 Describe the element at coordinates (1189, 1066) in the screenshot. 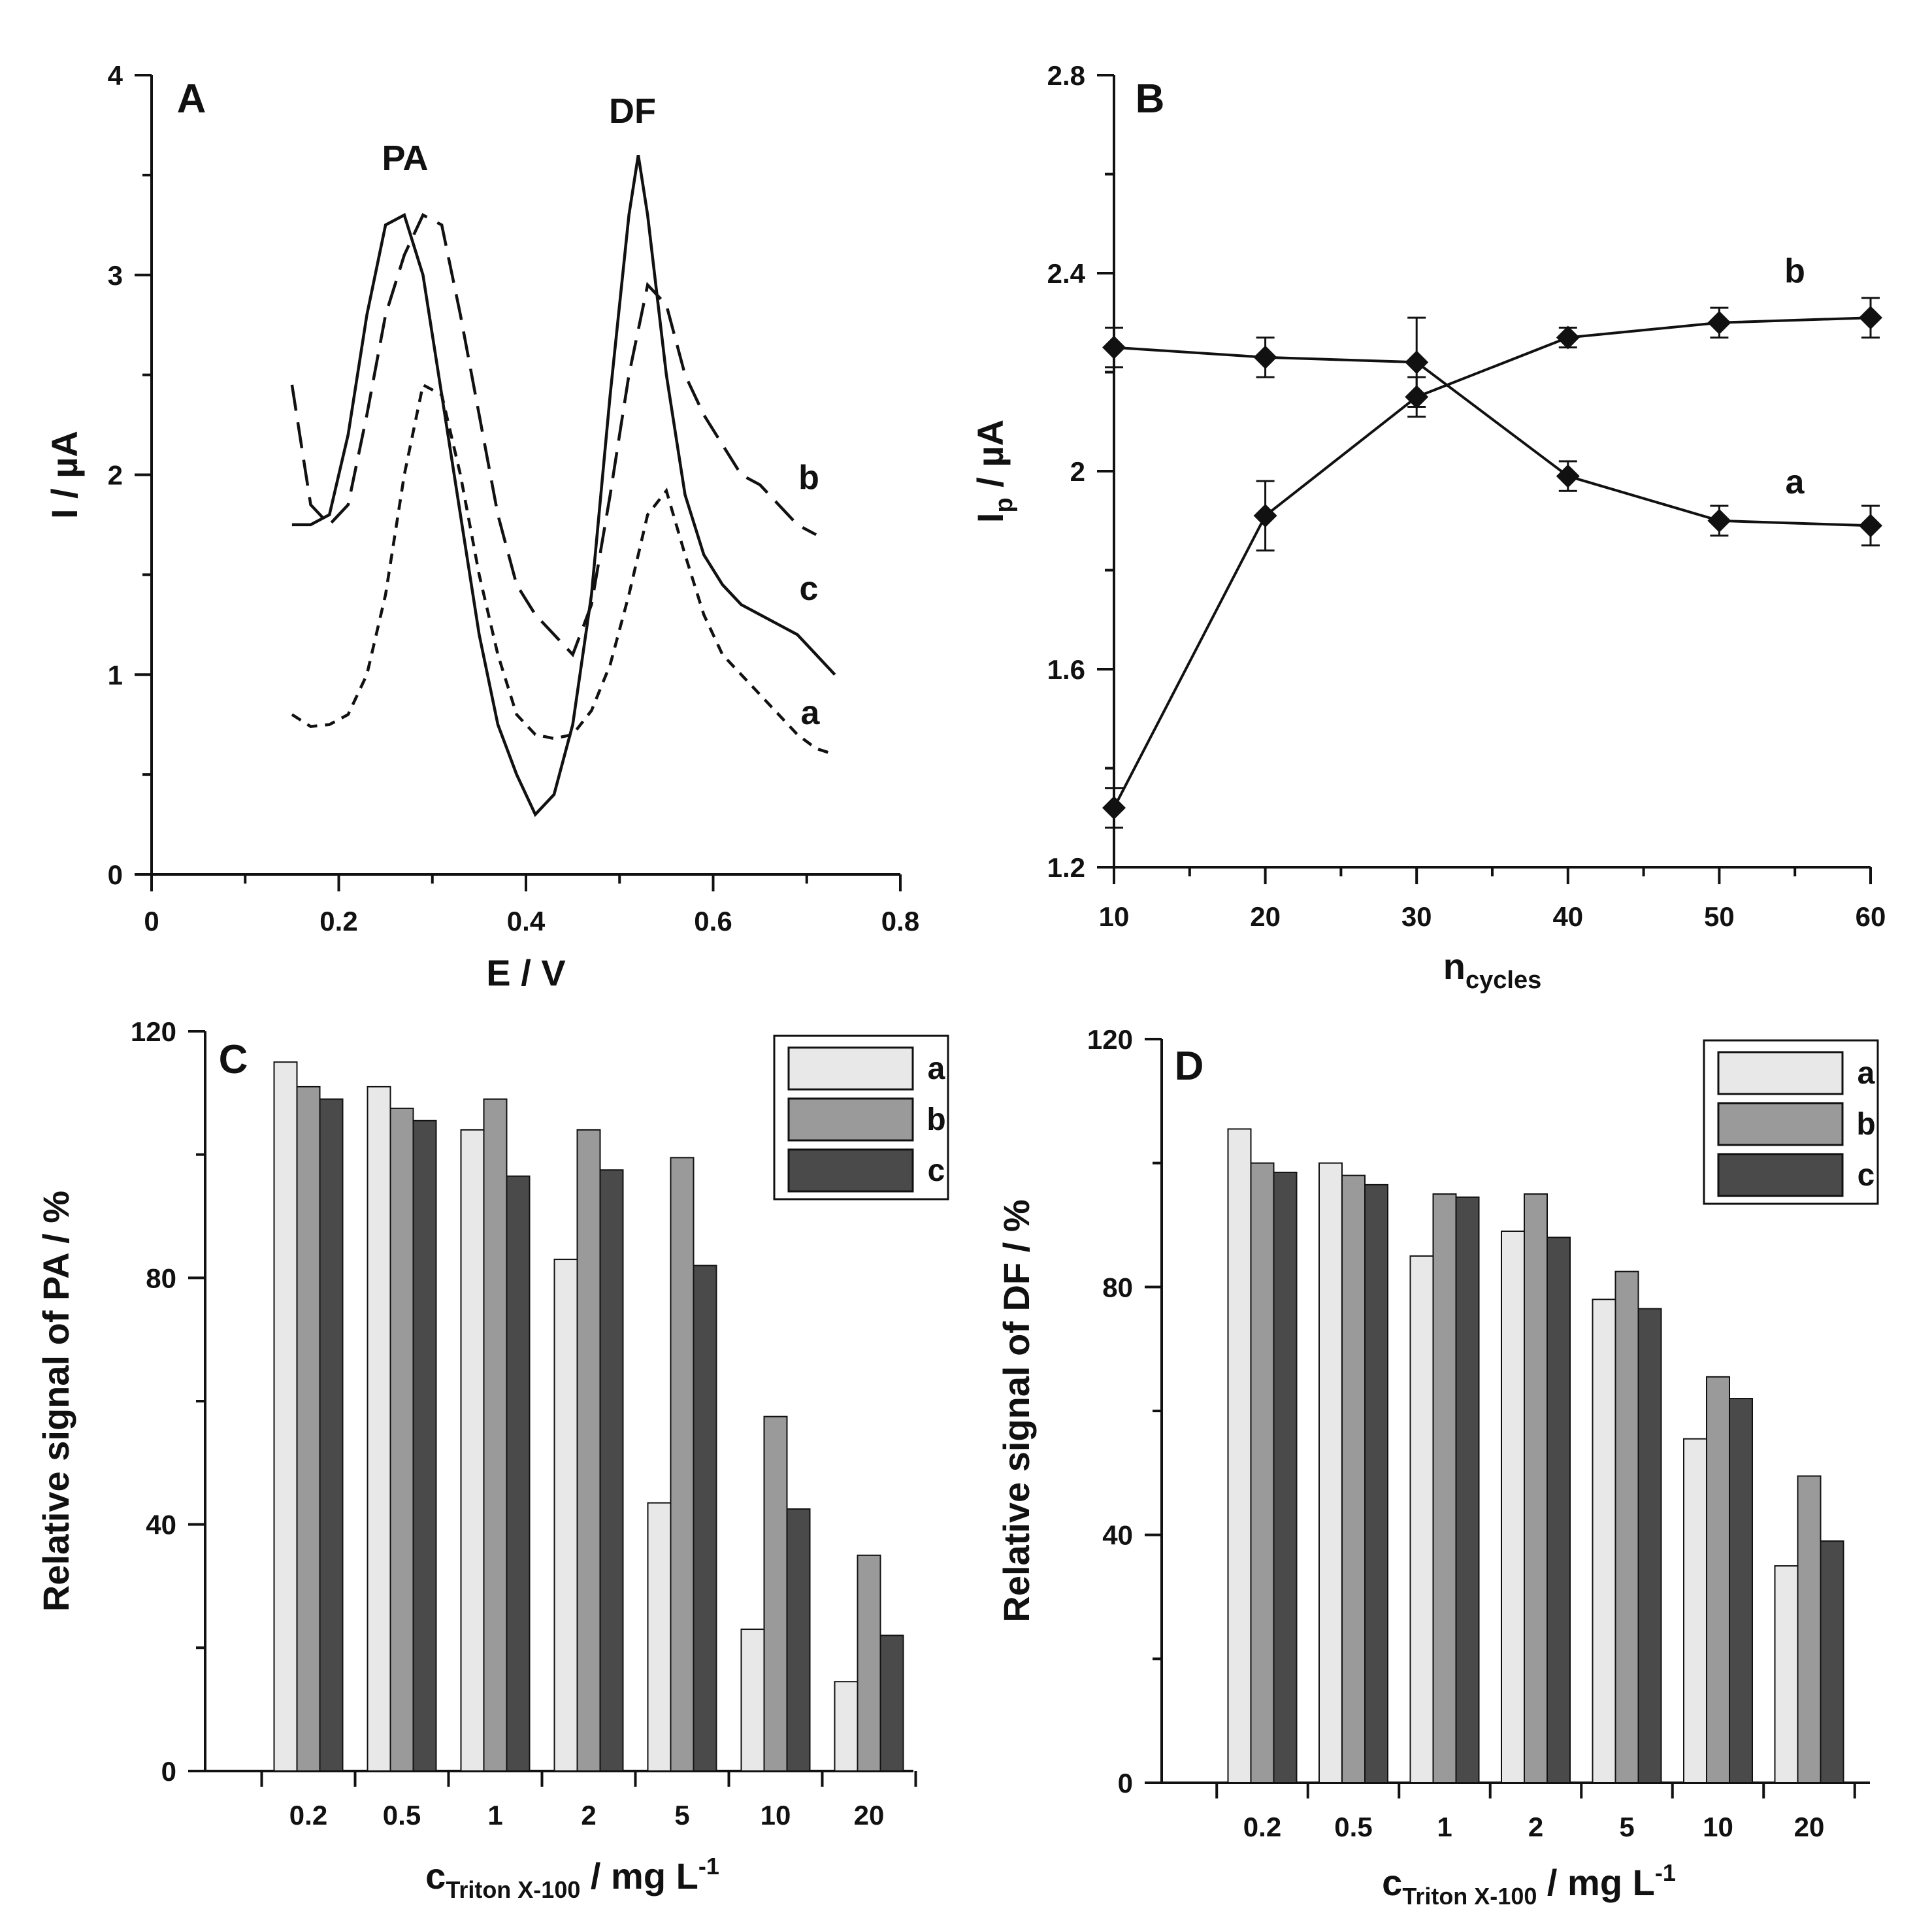

I see `panel-letter-d: D` at that location.